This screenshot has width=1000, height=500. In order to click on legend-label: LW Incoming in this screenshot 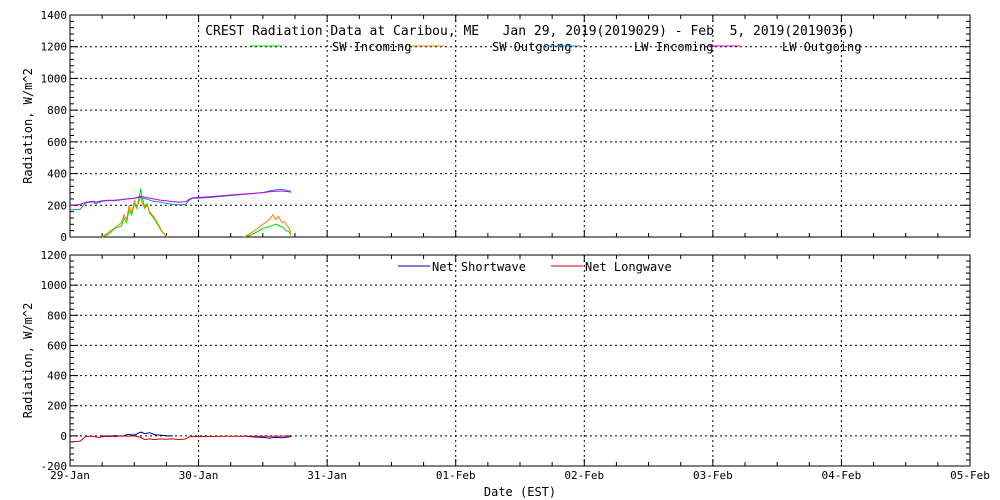, I will do `click(673, 47)`.